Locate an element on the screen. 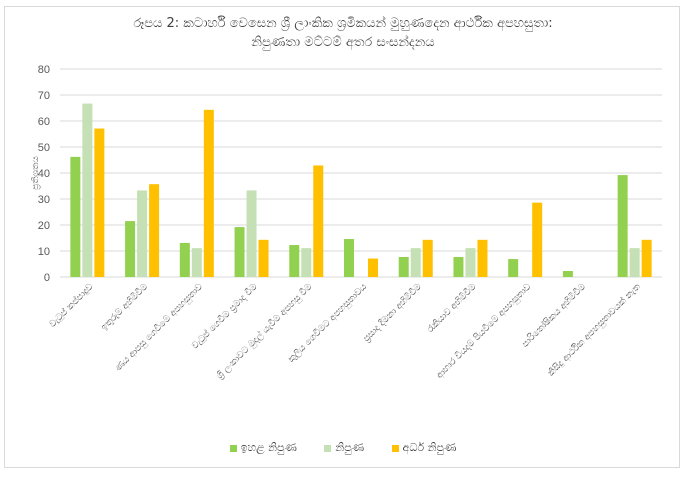 The height and width of the screenshot is (480, 686). legend-item: ඉහළ නිපුණ is located at coordinates (263, 448).